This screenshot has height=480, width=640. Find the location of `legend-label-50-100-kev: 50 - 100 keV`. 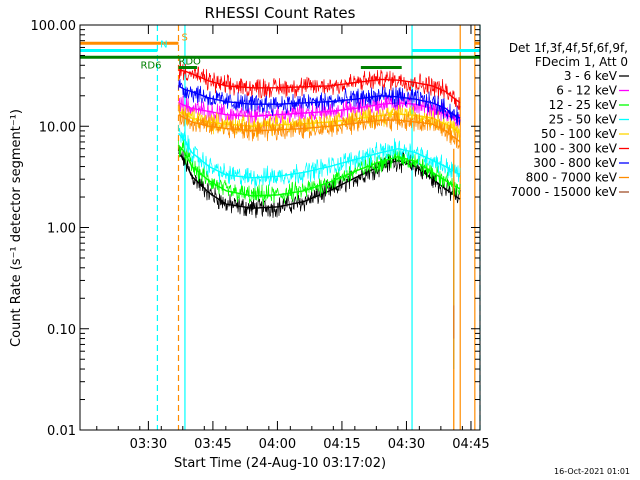

legend-label-50-100-kev: 50 - 100 keV is located at coordinates (579, 134).